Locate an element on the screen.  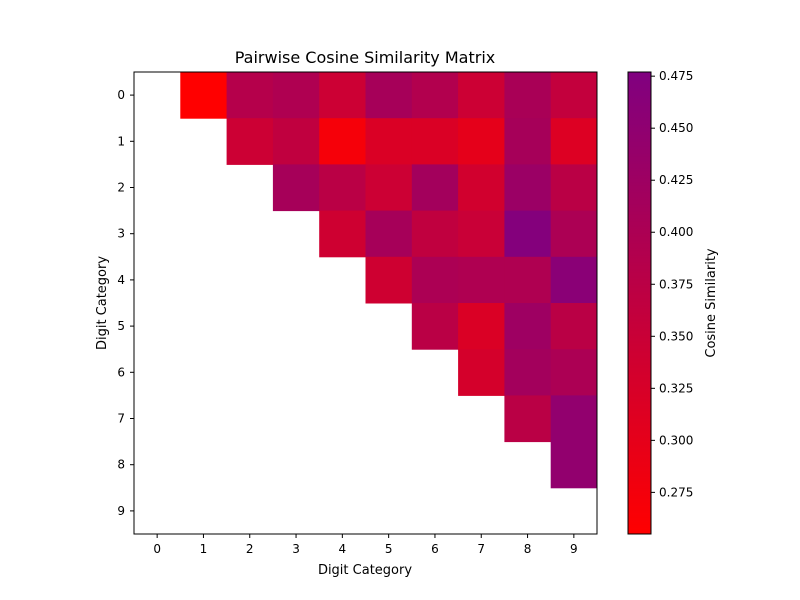
colorbar-tick-label: 0.275 is located at coordinates (676, 492).